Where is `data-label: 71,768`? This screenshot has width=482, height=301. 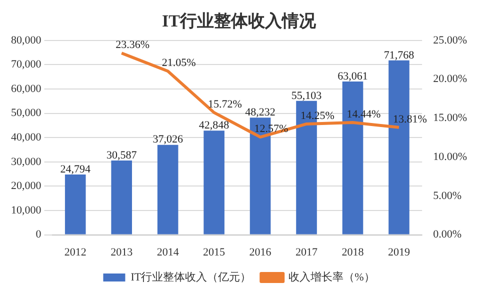 data-label: 71,768 is located at coordinates (399, 55).